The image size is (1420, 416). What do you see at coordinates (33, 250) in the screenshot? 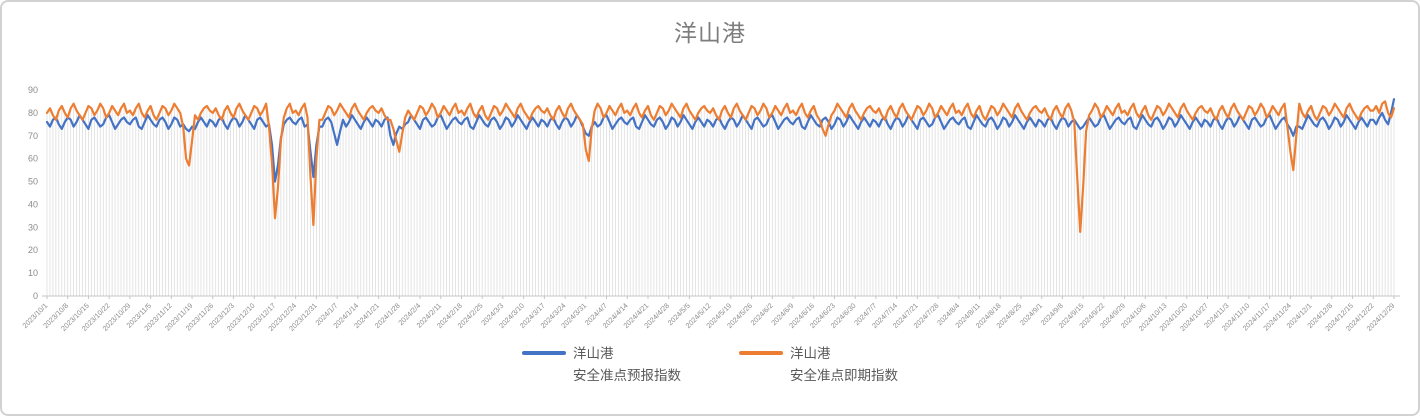
I see `svg-text: 20` at bounding box center [33, 250].